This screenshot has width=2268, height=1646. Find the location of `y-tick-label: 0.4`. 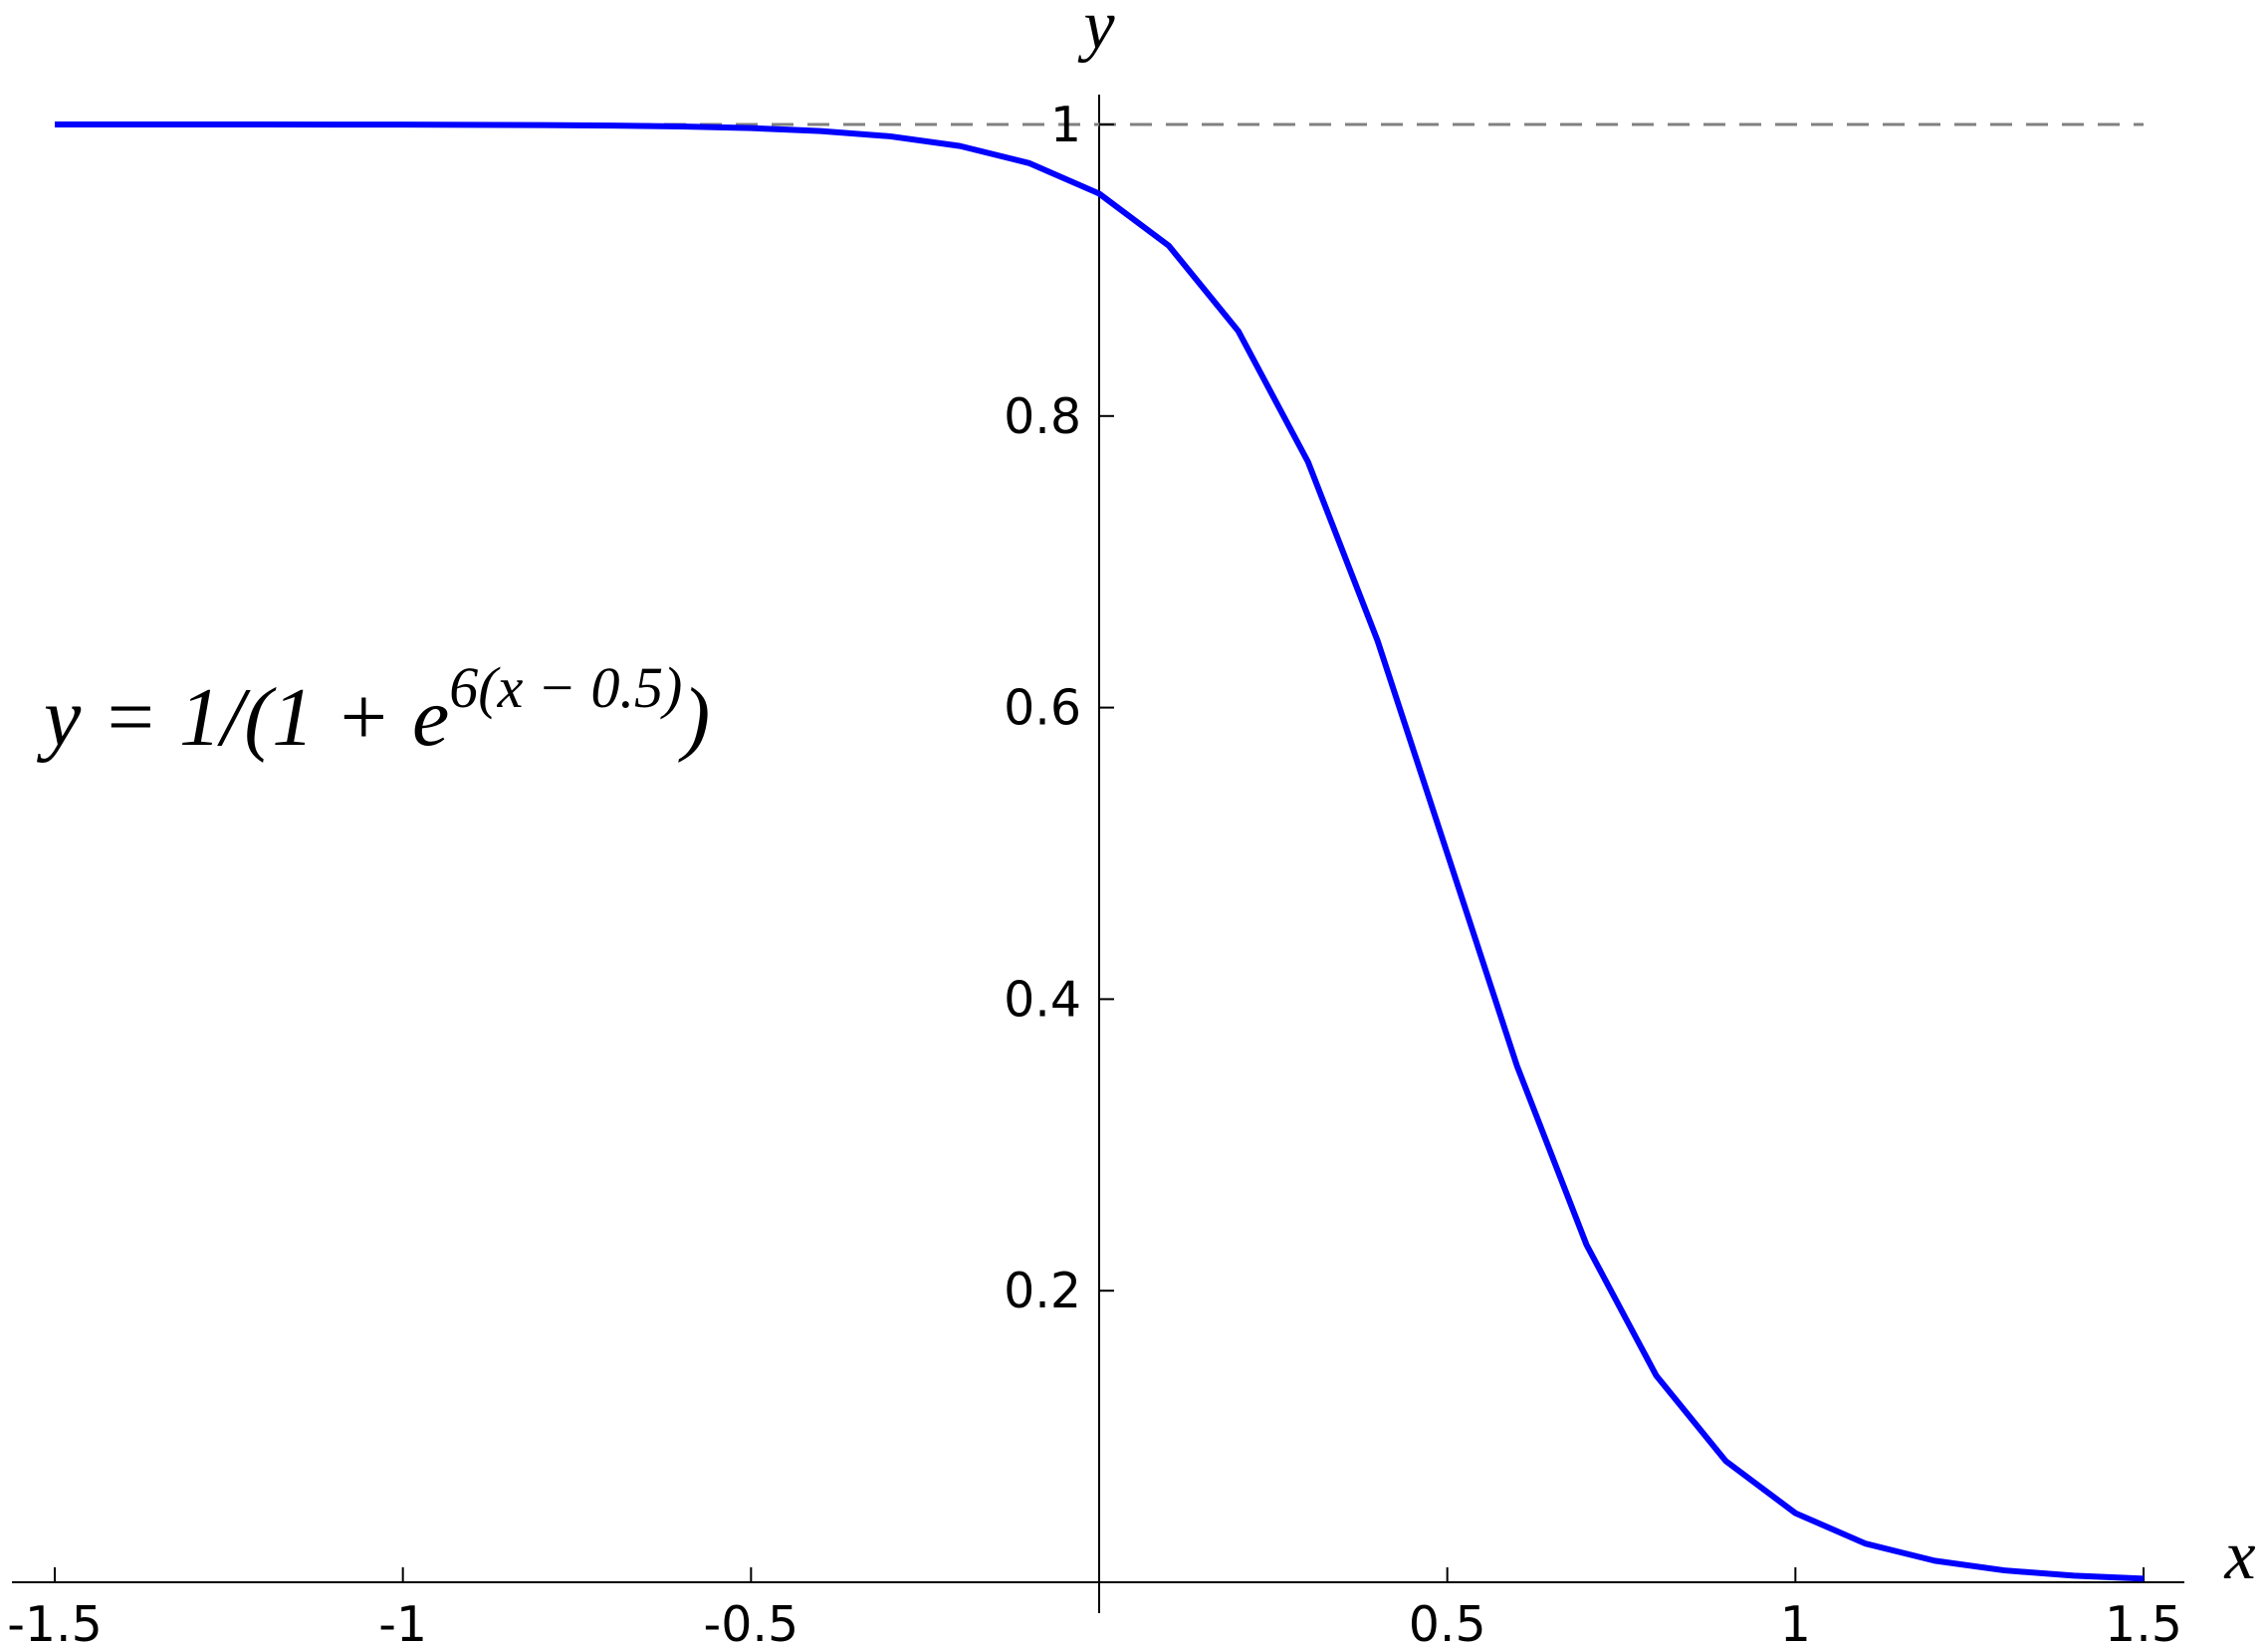

y-tick-label: 0.4 is located at coordinates (1043, 1000).